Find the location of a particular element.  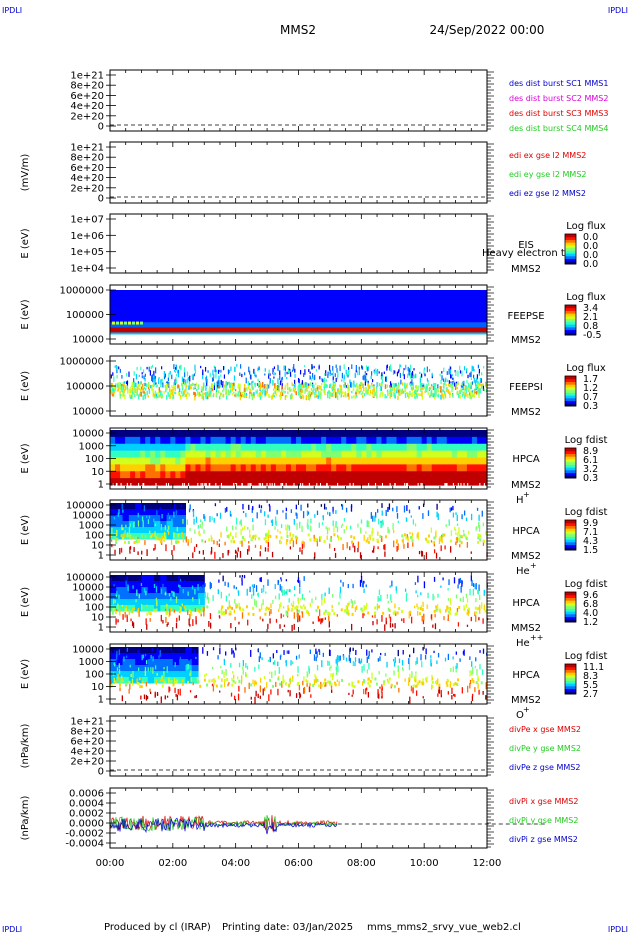

x-tick-label: 12:00 is located at coordinates (487, 863).